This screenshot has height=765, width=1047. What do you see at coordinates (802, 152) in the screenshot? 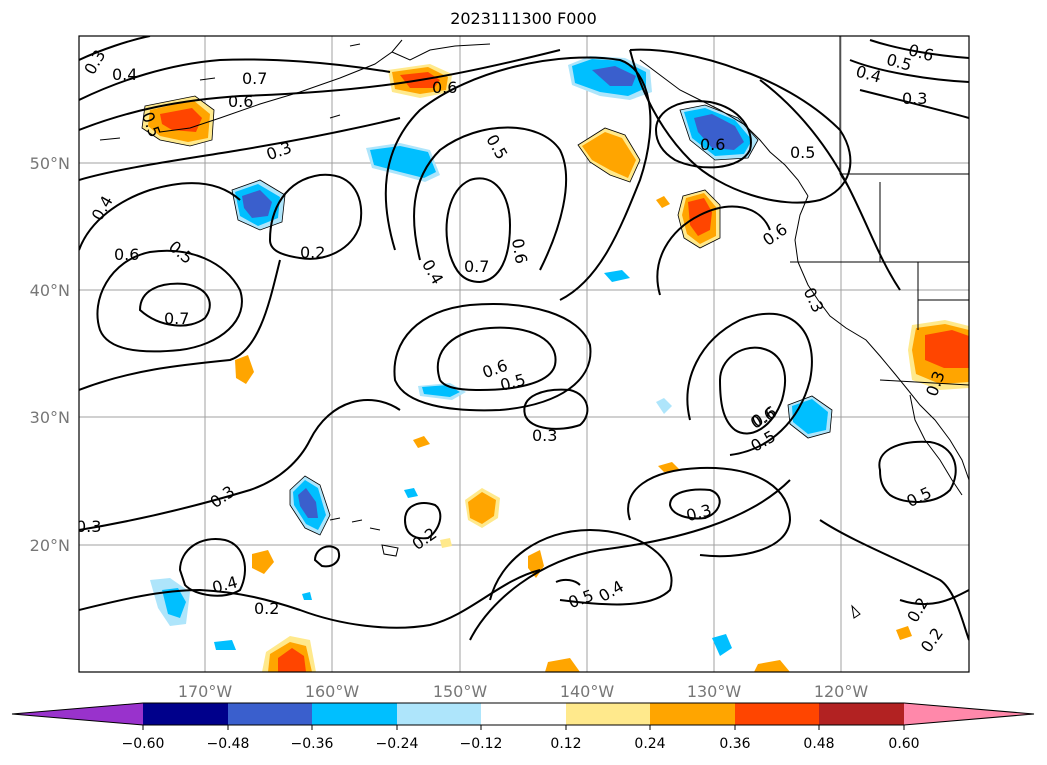
I see `contour-label: 0.5` at bounding box center [802, 152].